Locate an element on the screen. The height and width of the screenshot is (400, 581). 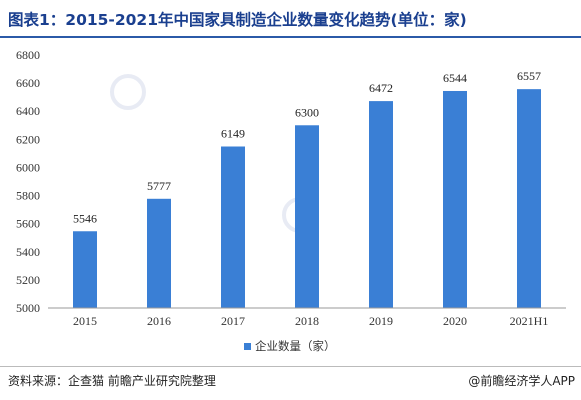
y-tick-label: 6200 is located at coordinates (28, 139).